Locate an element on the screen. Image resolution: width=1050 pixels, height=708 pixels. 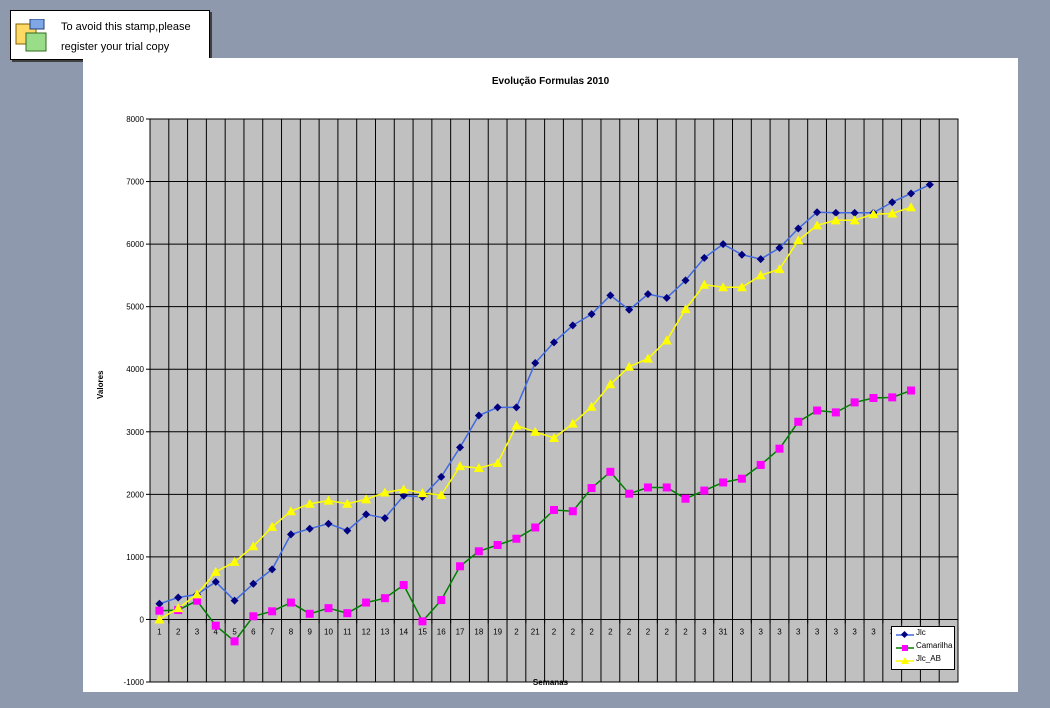
legend-label-jlc: Jlc is located at coordinates (921, 632).